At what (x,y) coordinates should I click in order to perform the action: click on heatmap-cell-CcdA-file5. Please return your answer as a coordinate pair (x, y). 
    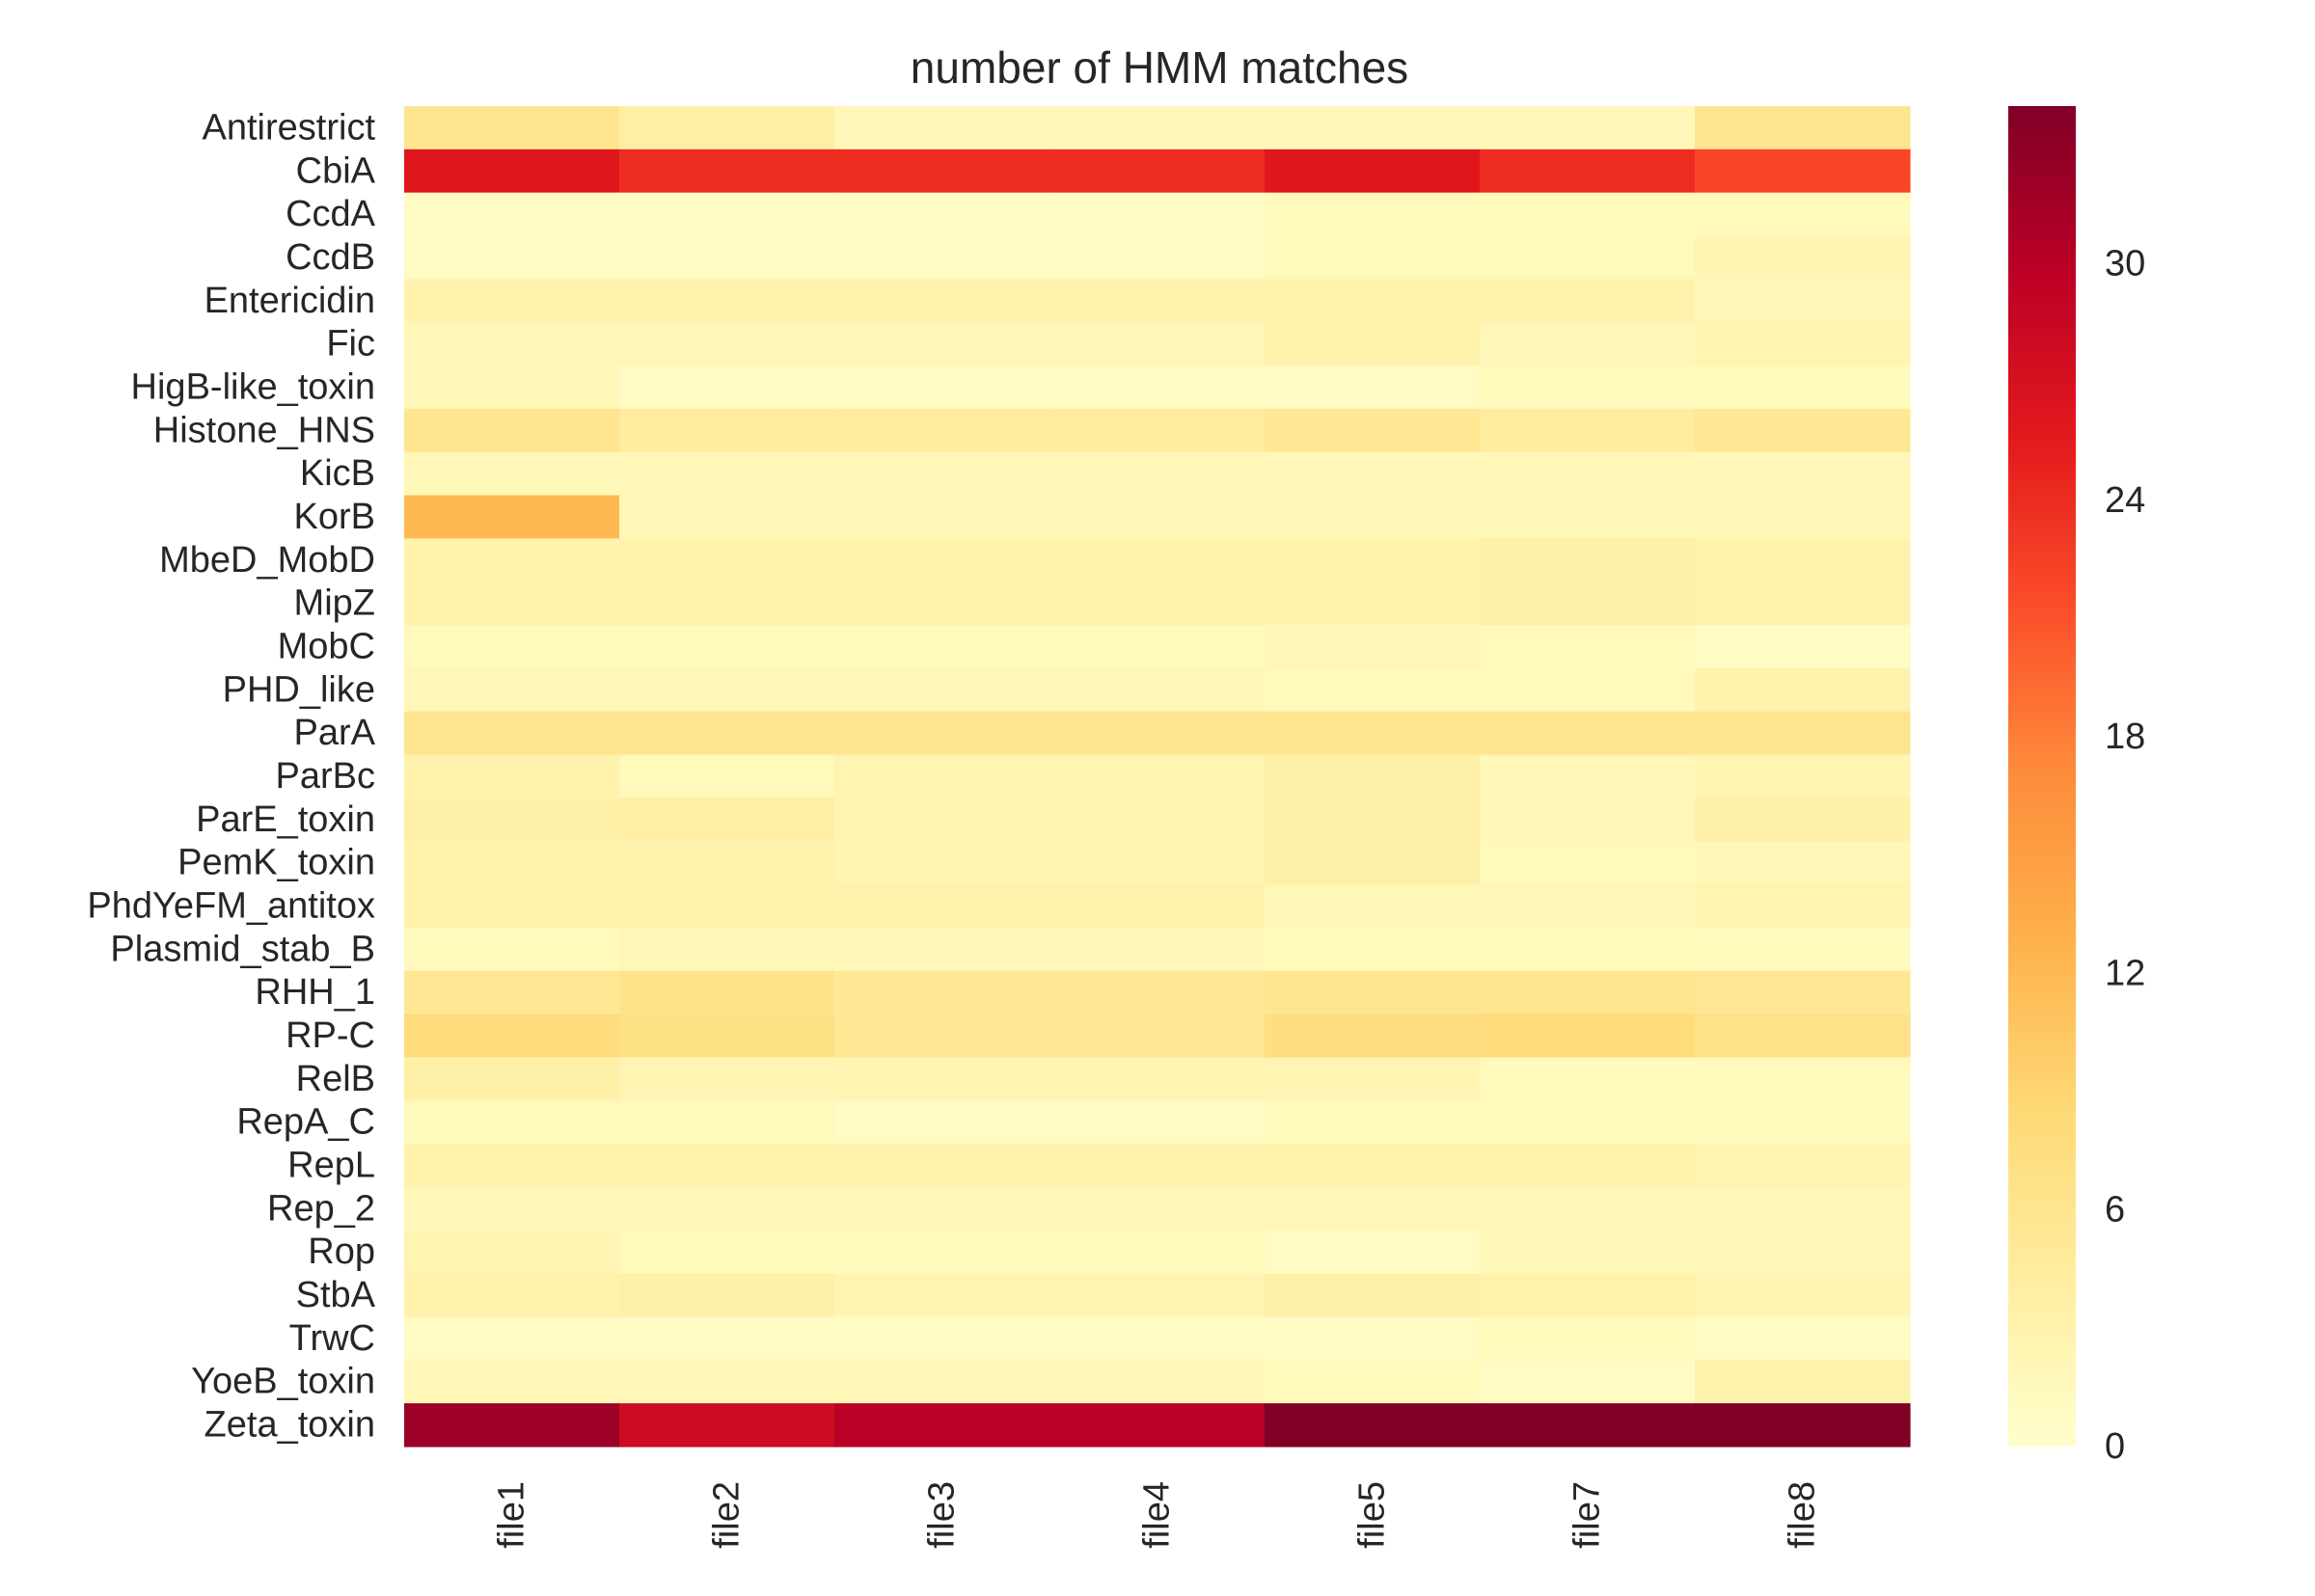
    Looking at the image, I should click on (1373, 214).